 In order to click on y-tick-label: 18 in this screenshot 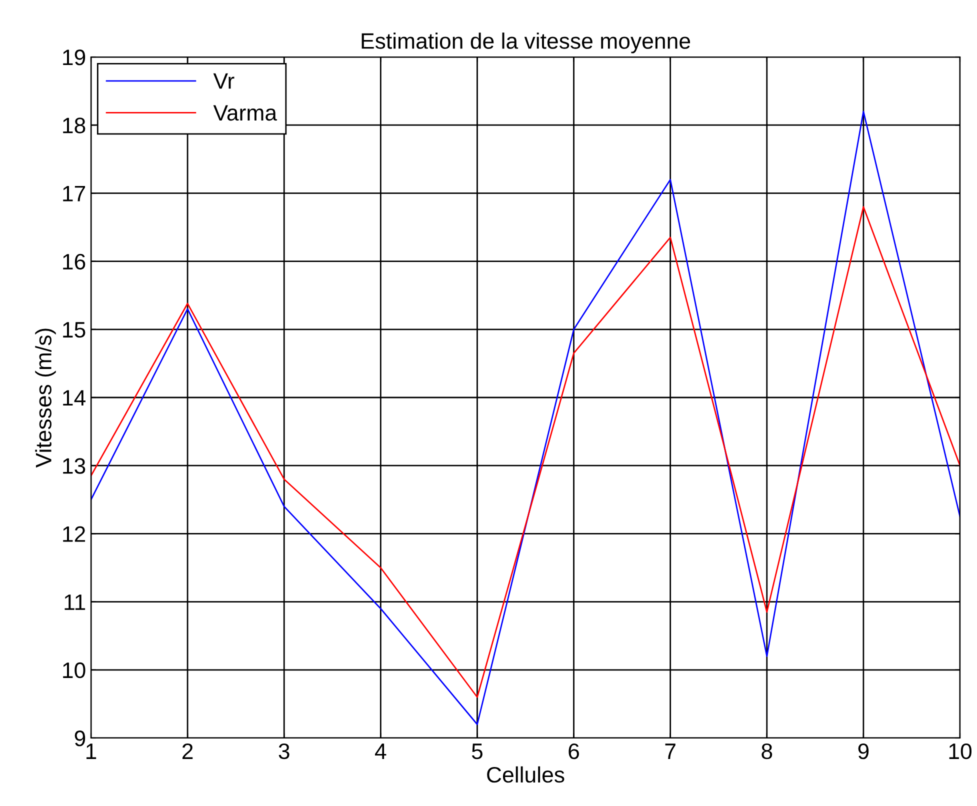, I will do `click(74, 126)`.